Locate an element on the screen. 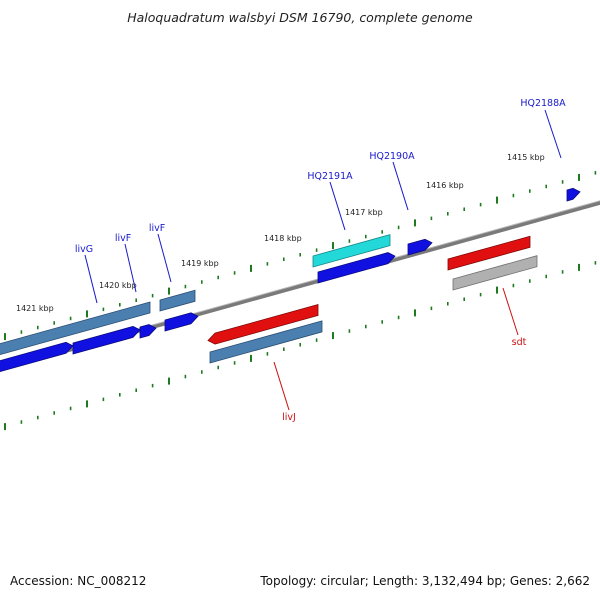  gene-label: HQ2190A is located at coordinates (392, 156).